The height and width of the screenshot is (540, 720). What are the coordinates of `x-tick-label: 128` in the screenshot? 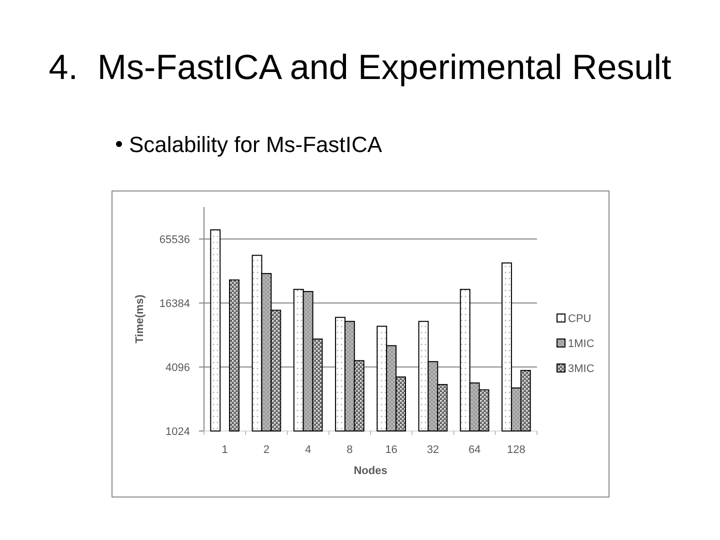 It's located at (516, 450).